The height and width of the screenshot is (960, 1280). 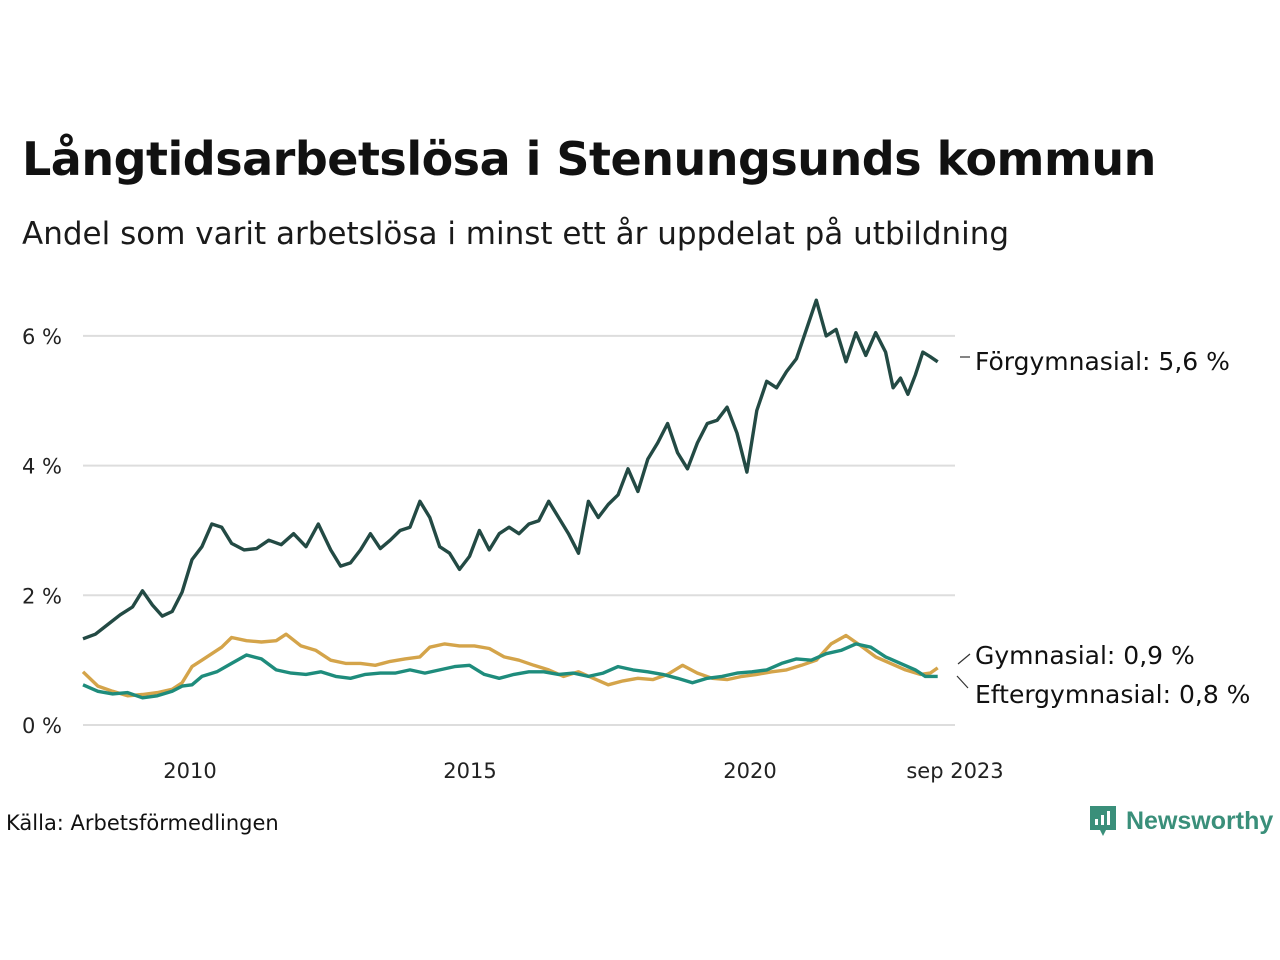 I want to click on y-tick-label: 4 %, so click(x=42, y=467).